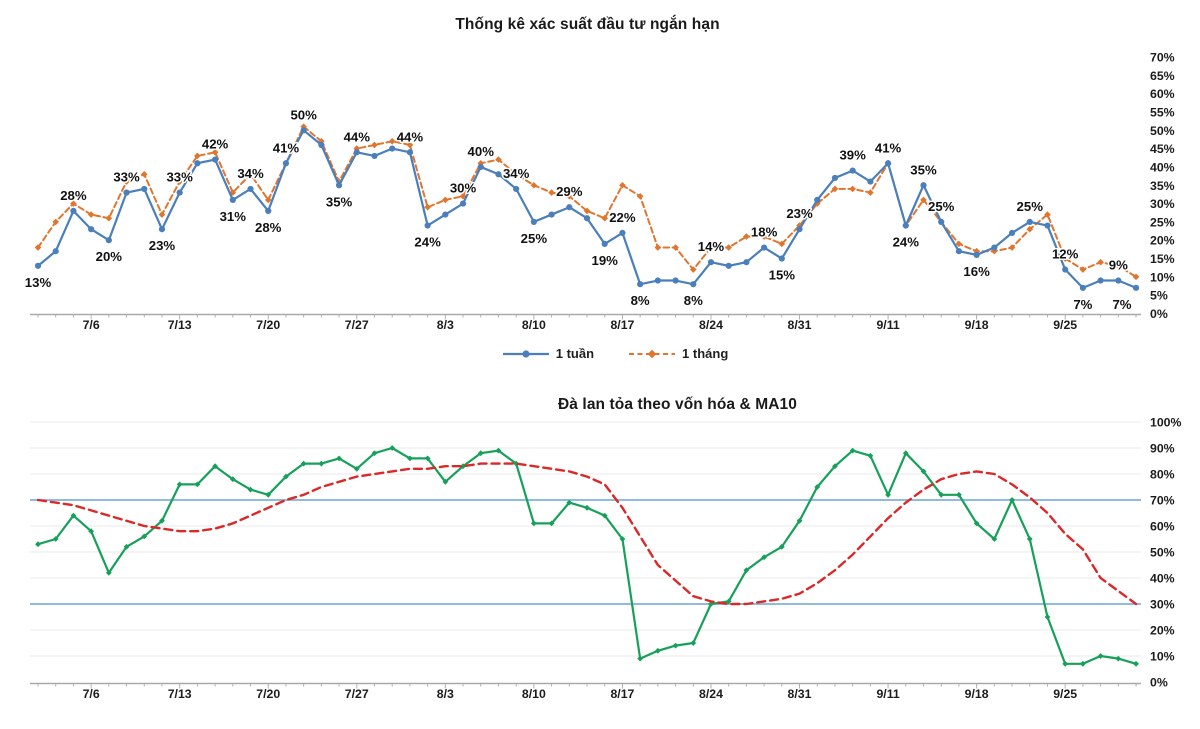 This screenshot has height=729, width=1200. I want to click on top-chart-title: Thống kê xác suất đầu tư ngắn hạn, so click(587, 24).